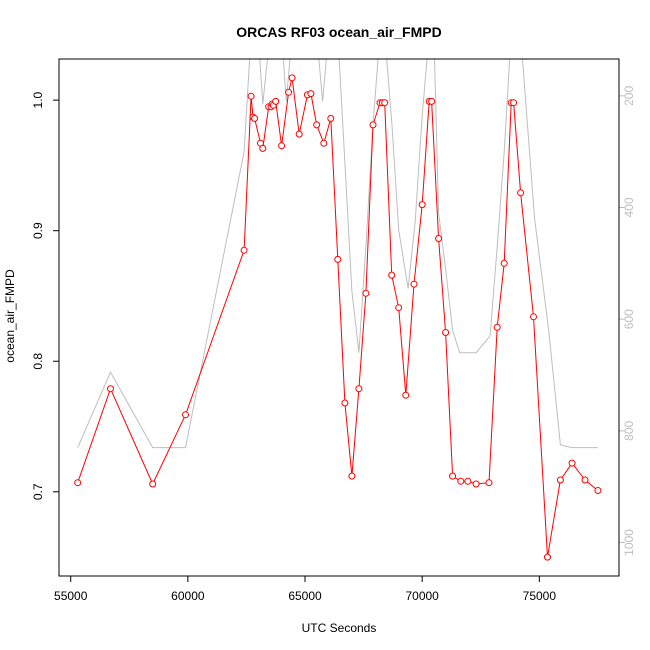 This screenshot has height=650, width=650. What do you see at coordinates (38, 230) in the screenshot?
I see `y-tick-label: 0.9` at bounding box center [38, 230].